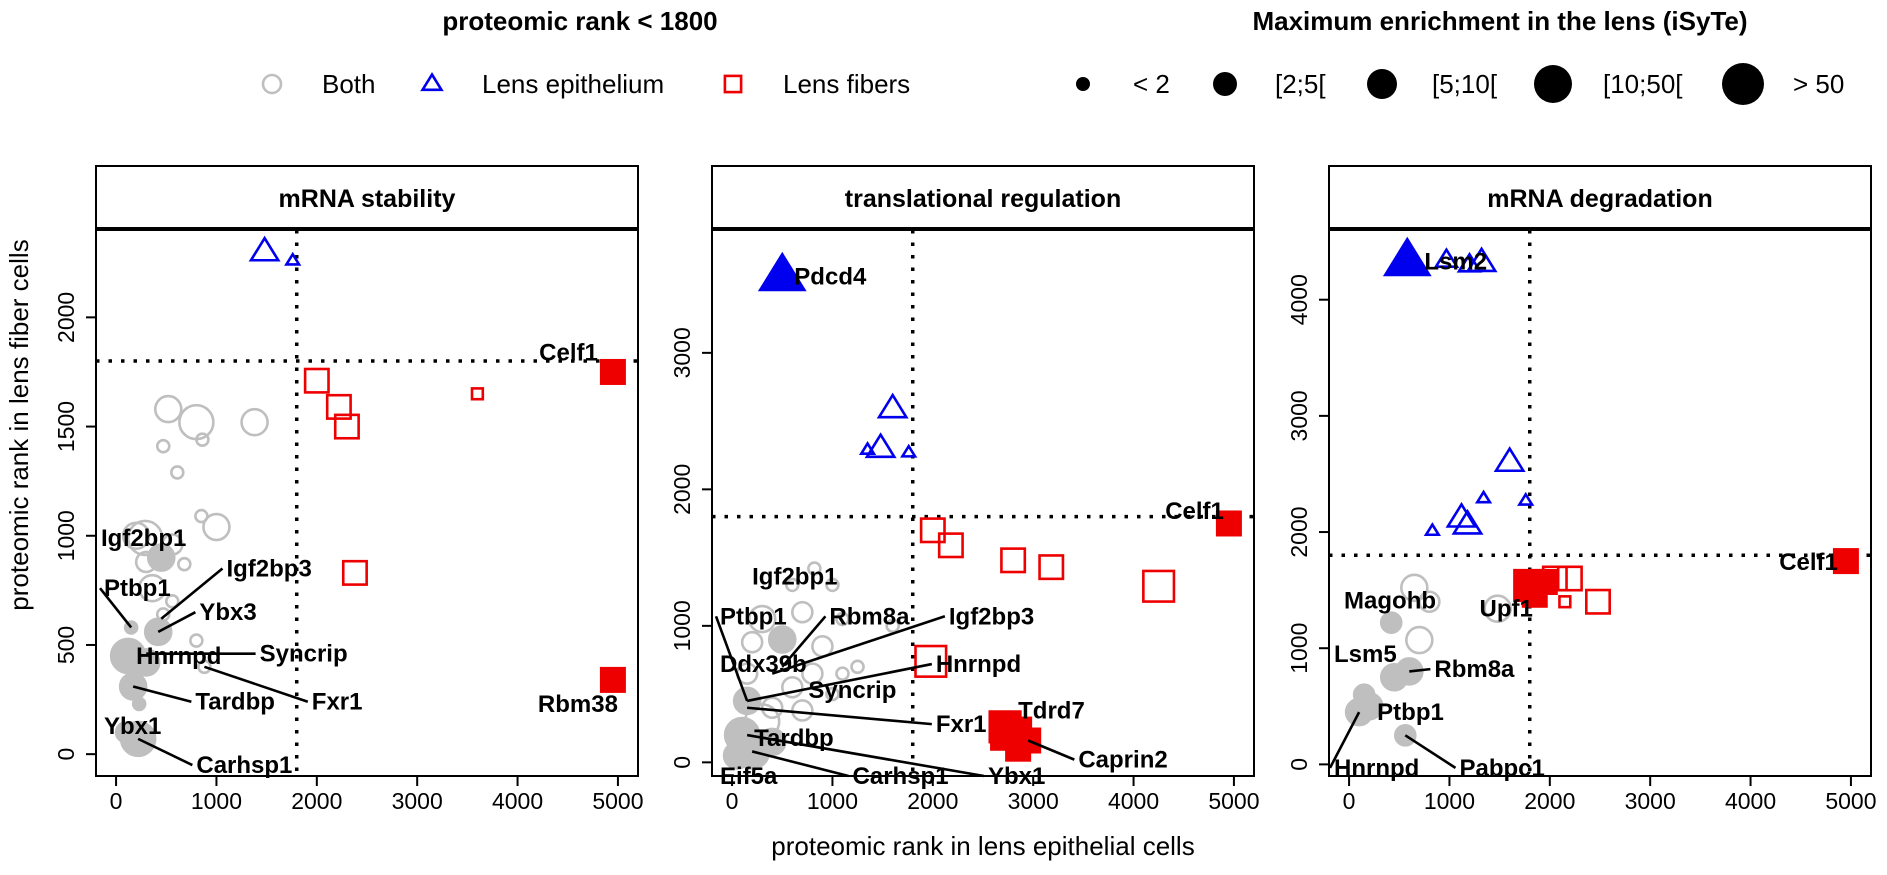  I want to click on panel-title: mRNA degradation, so click(1599, 199).